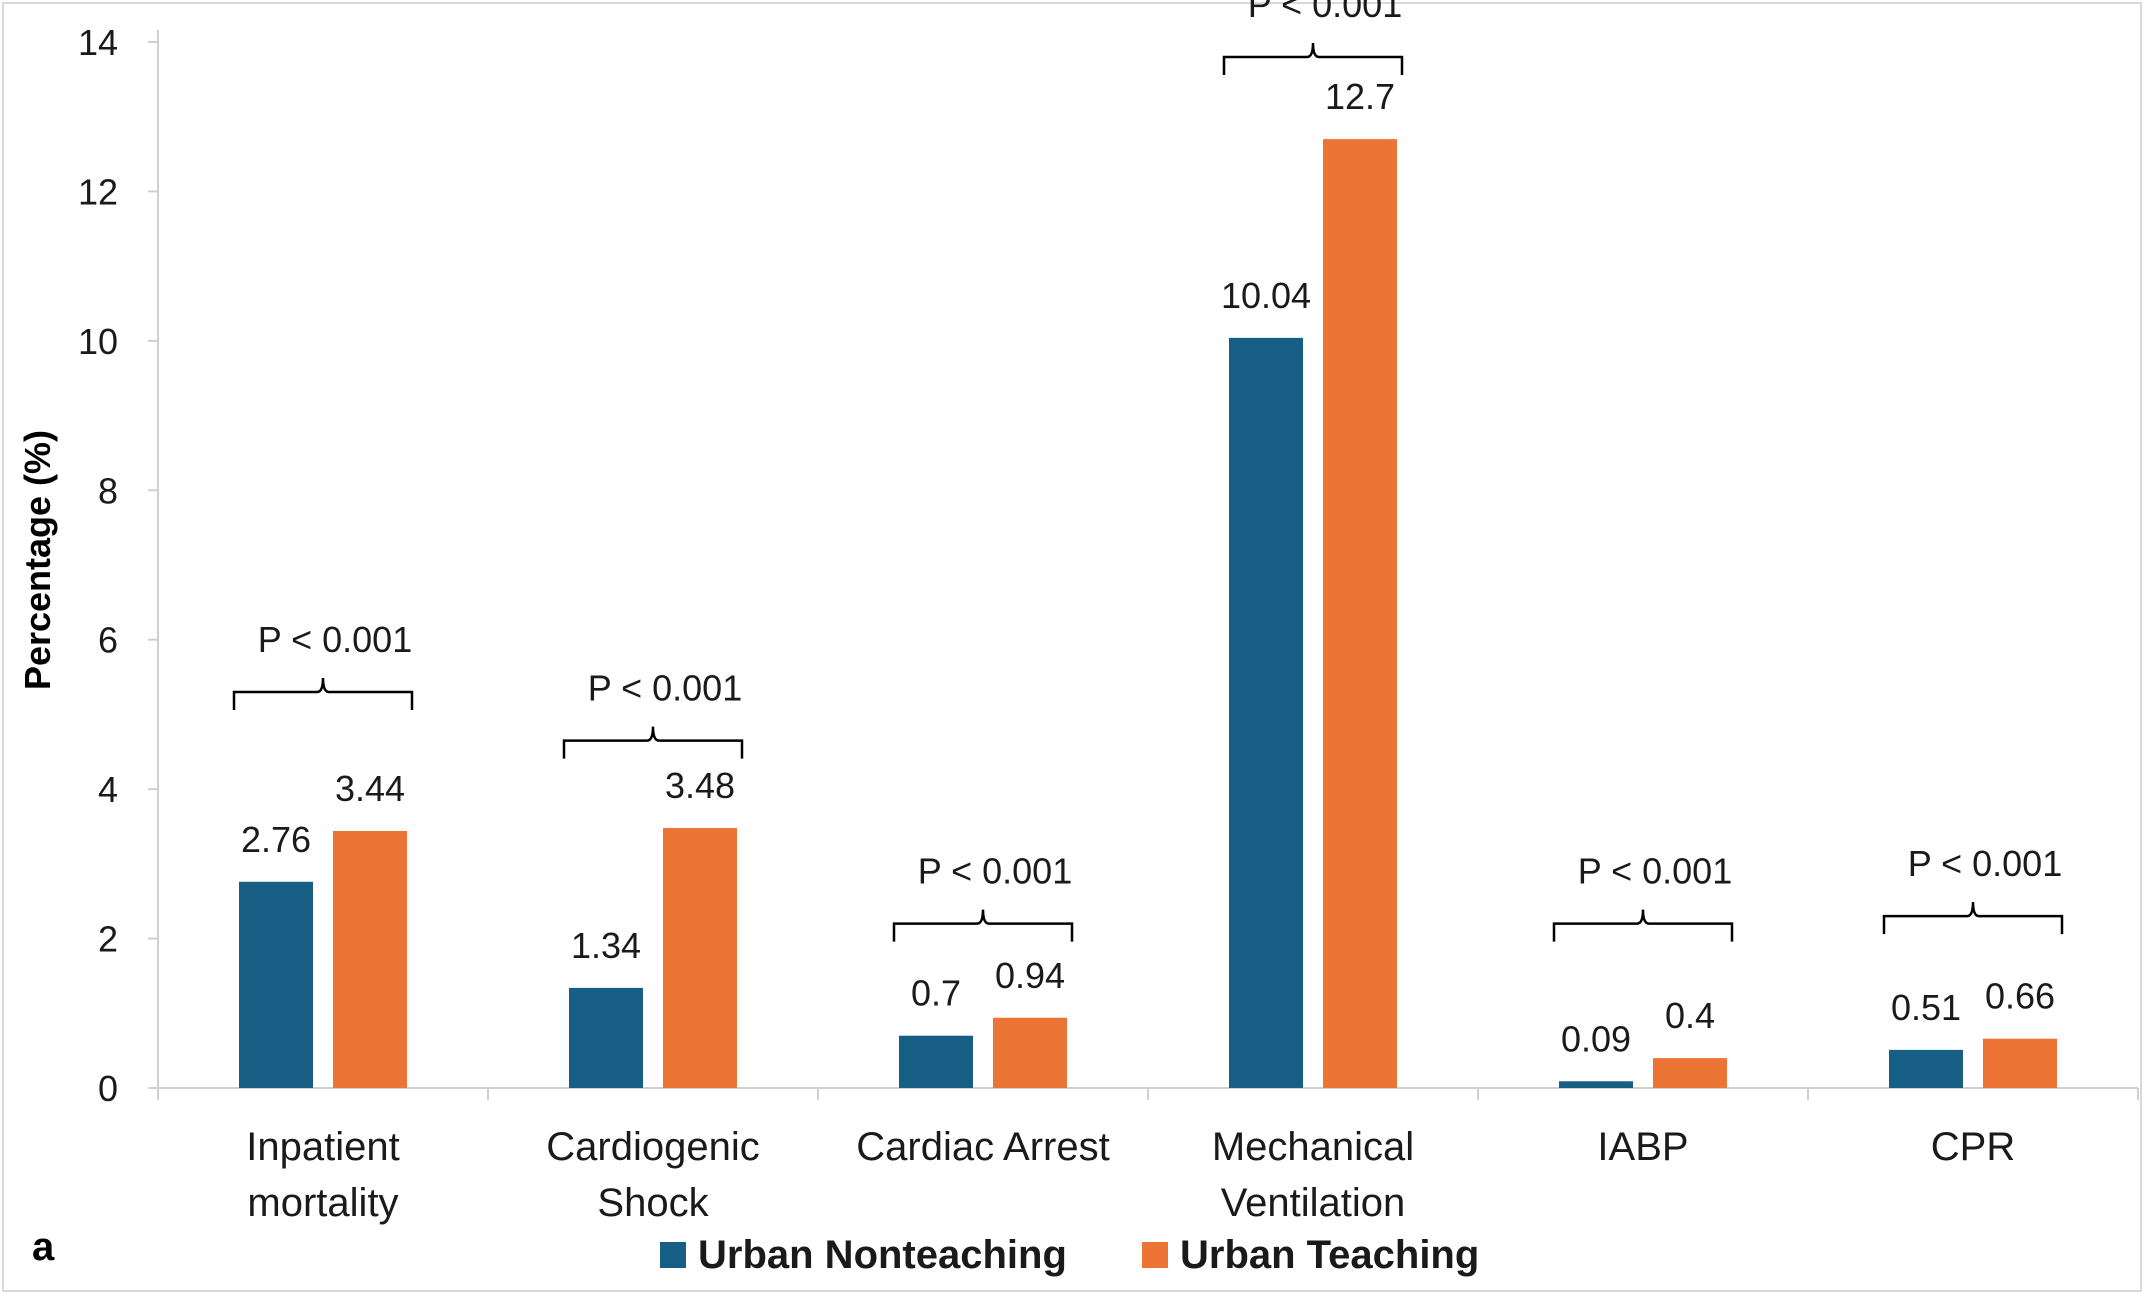 Image resolution: width=2148 pixels, height=1298 pixels. Describe the element at coordinates (322, 1203) in the screenshot. I see `x-category-label: mortality` at that location.